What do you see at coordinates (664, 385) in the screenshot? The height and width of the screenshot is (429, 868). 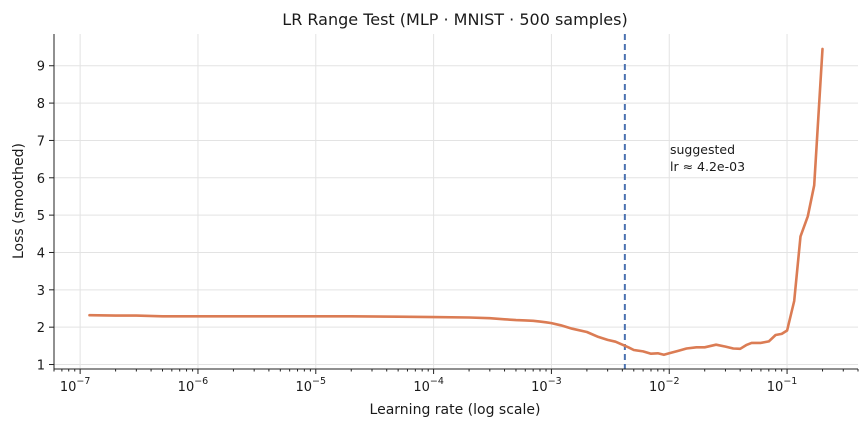 I see `x-tick-label: 10⁻²` at bounding box center [664, 385].